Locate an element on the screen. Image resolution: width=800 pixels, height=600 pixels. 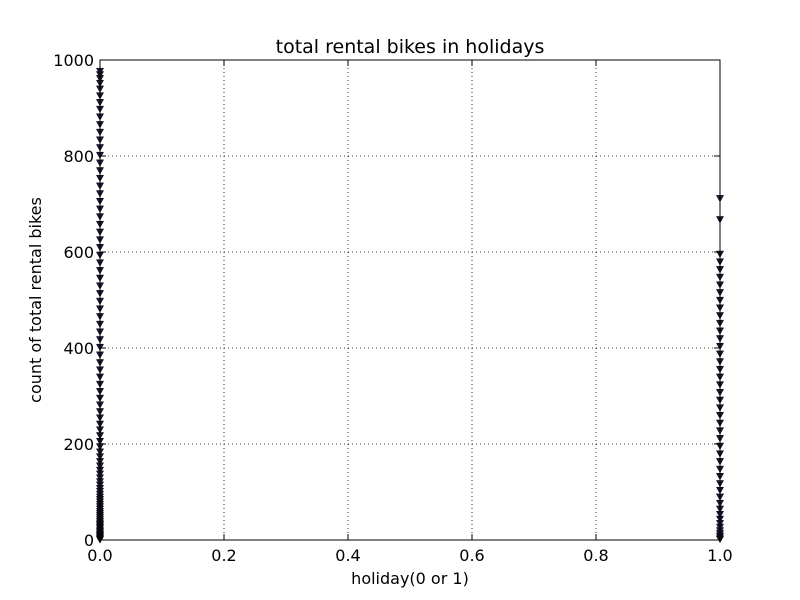
y-tick-label: 0 is located at coordinates (89, 540).